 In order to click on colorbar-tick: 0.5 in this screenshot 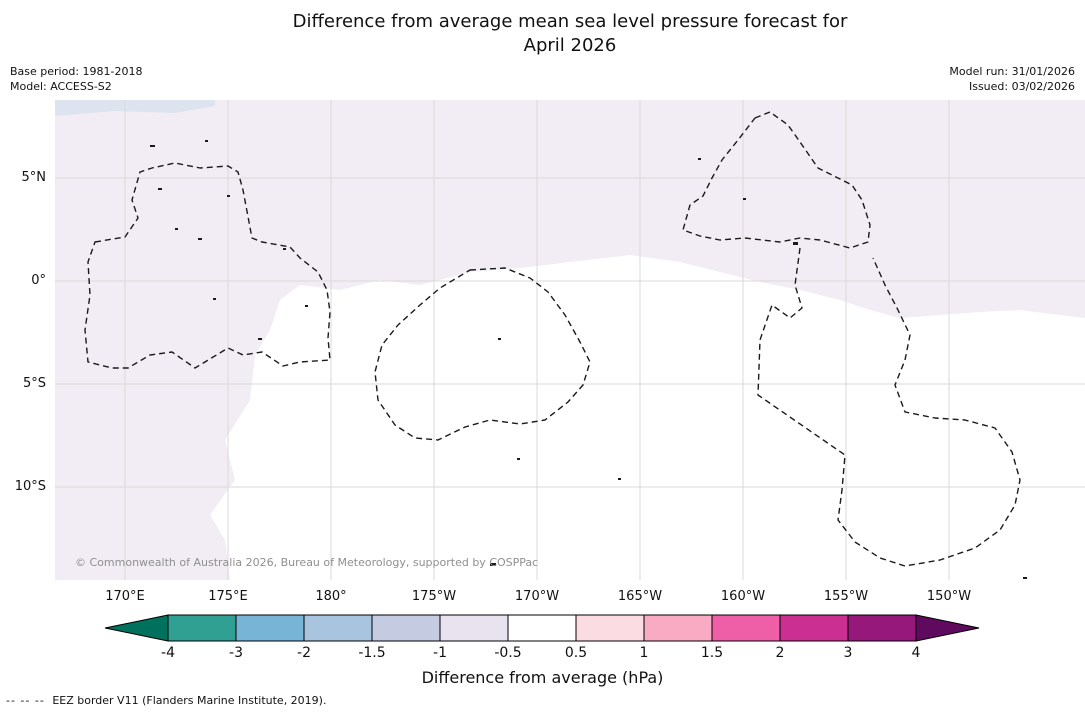, I will do `click(576, 653)`.